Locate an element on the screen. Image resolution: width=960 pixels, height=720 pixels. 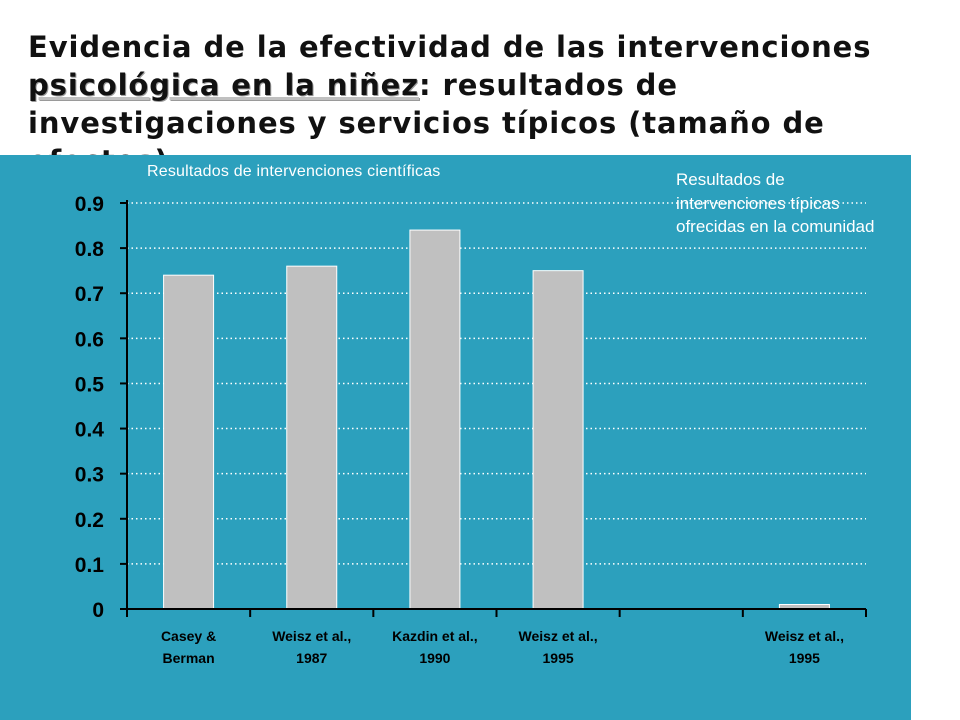
annotation-scientific: Resultados de intervenciones científicas is located at coordinates (294, 171).